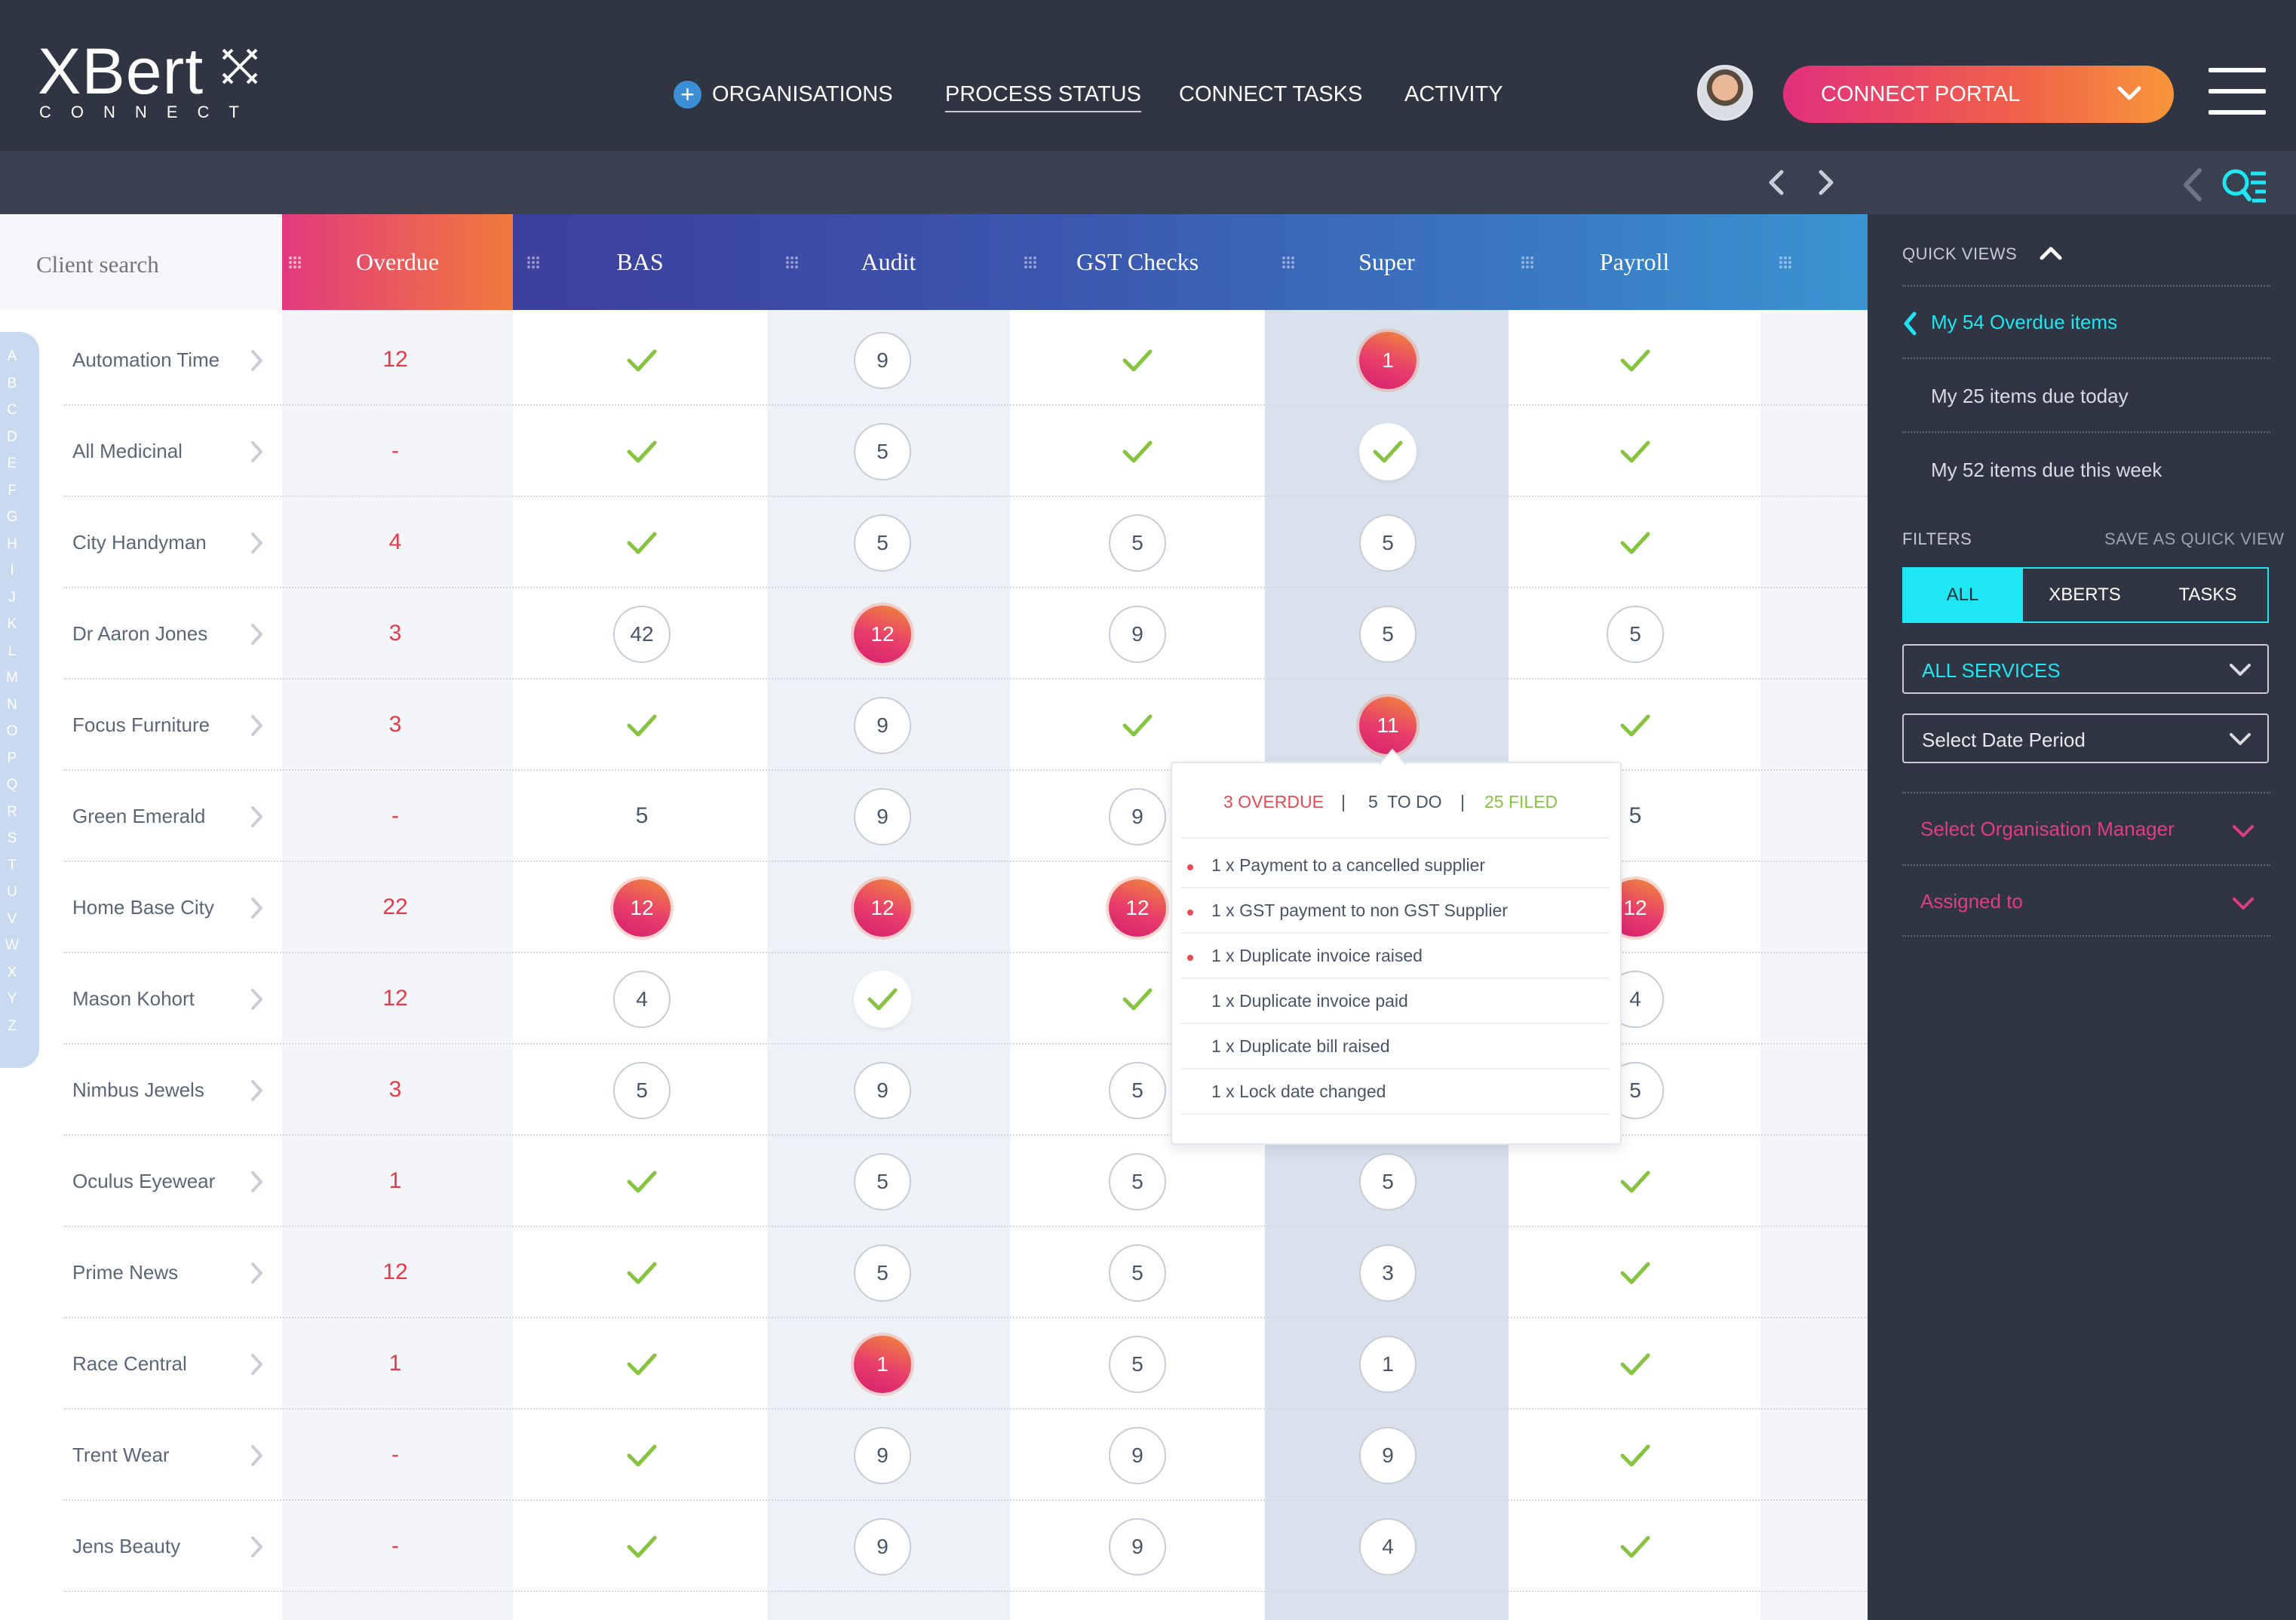  I want to click on alphabet-letter: H, so click(12, 543).